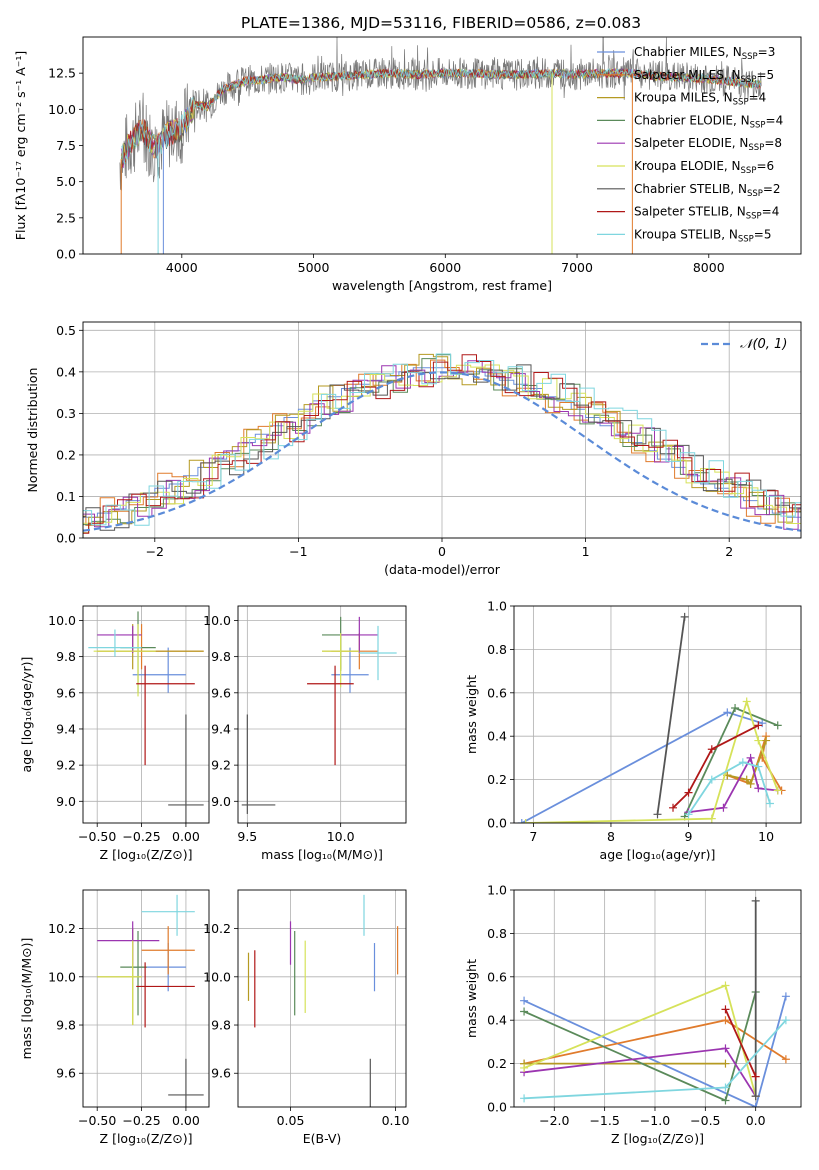  Describe the element at coordinates (146, 717) in the screenshot. I see `age_vs_Z-points` at that location.